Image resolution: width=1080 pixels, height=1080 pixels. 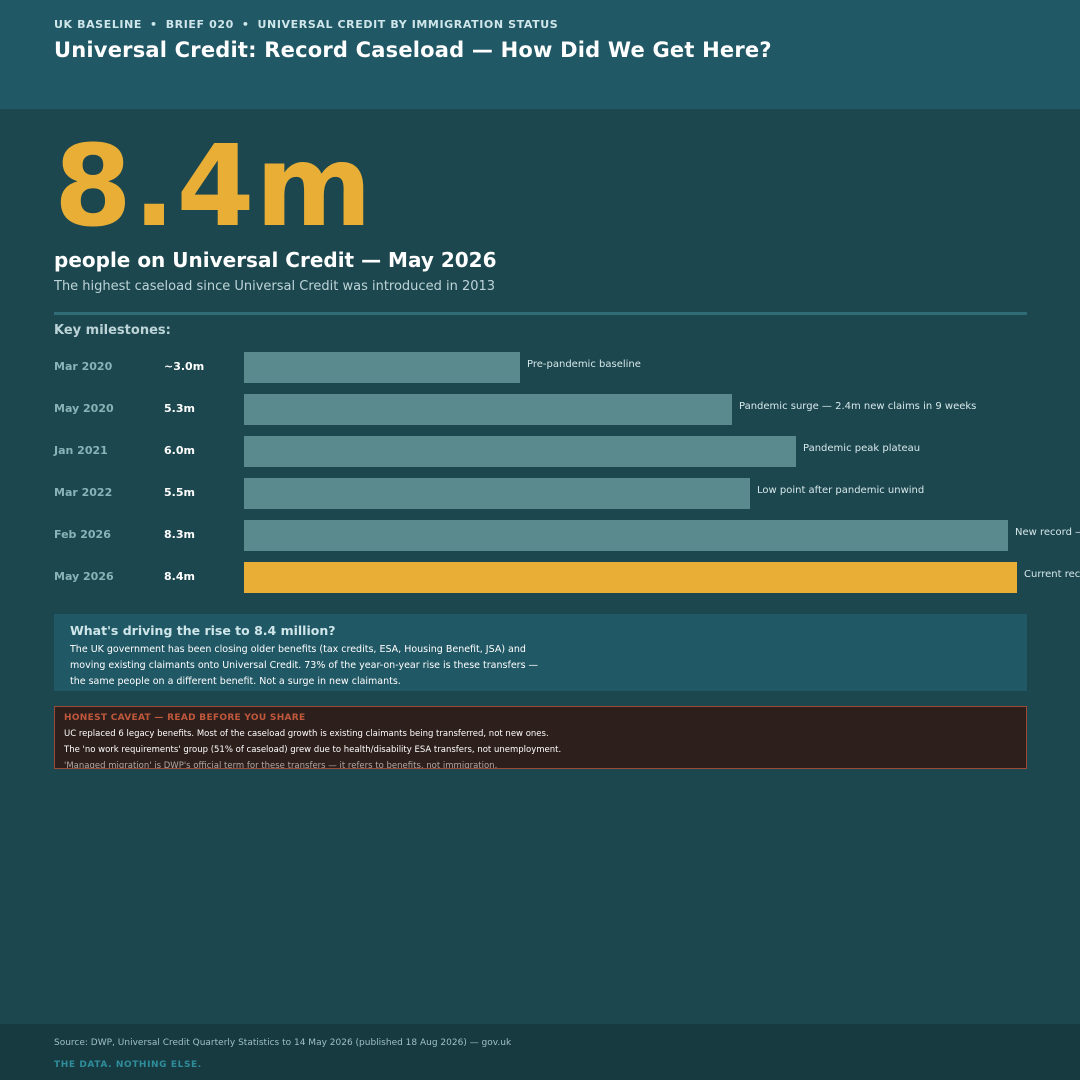 What do you see at coordinates (184, 366) in the screenshot?
I see `milestone-value-label: ~3.0m` at bounding box center [184, 366].